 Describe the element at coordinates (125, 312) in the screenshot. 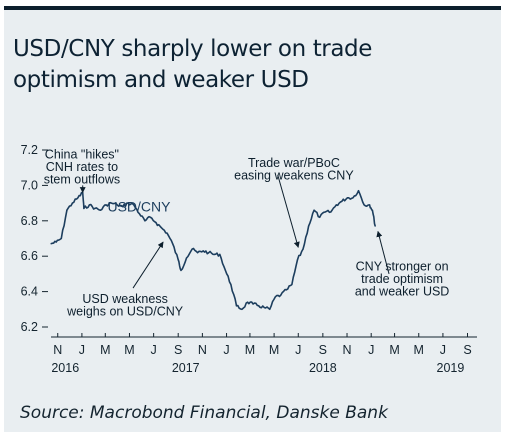

I see `annotation-text: weighs on USD/CNY` at that location.